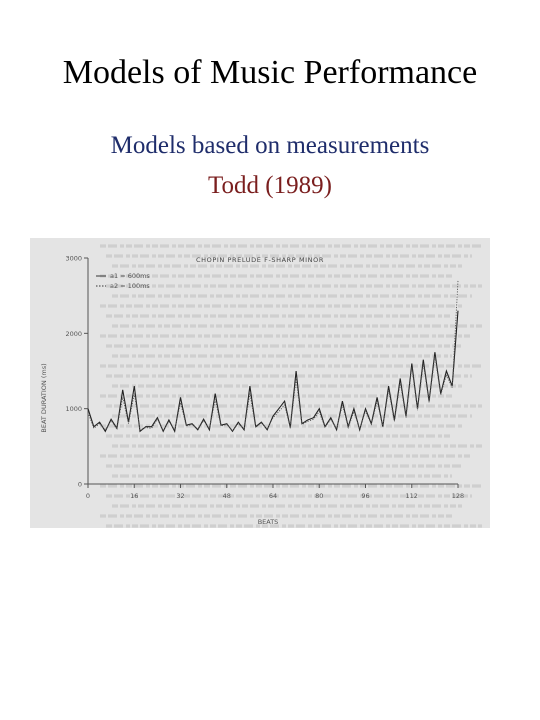 The image size is (540, 720). I want to click on y-tick-label: 0, so click(80, 485).